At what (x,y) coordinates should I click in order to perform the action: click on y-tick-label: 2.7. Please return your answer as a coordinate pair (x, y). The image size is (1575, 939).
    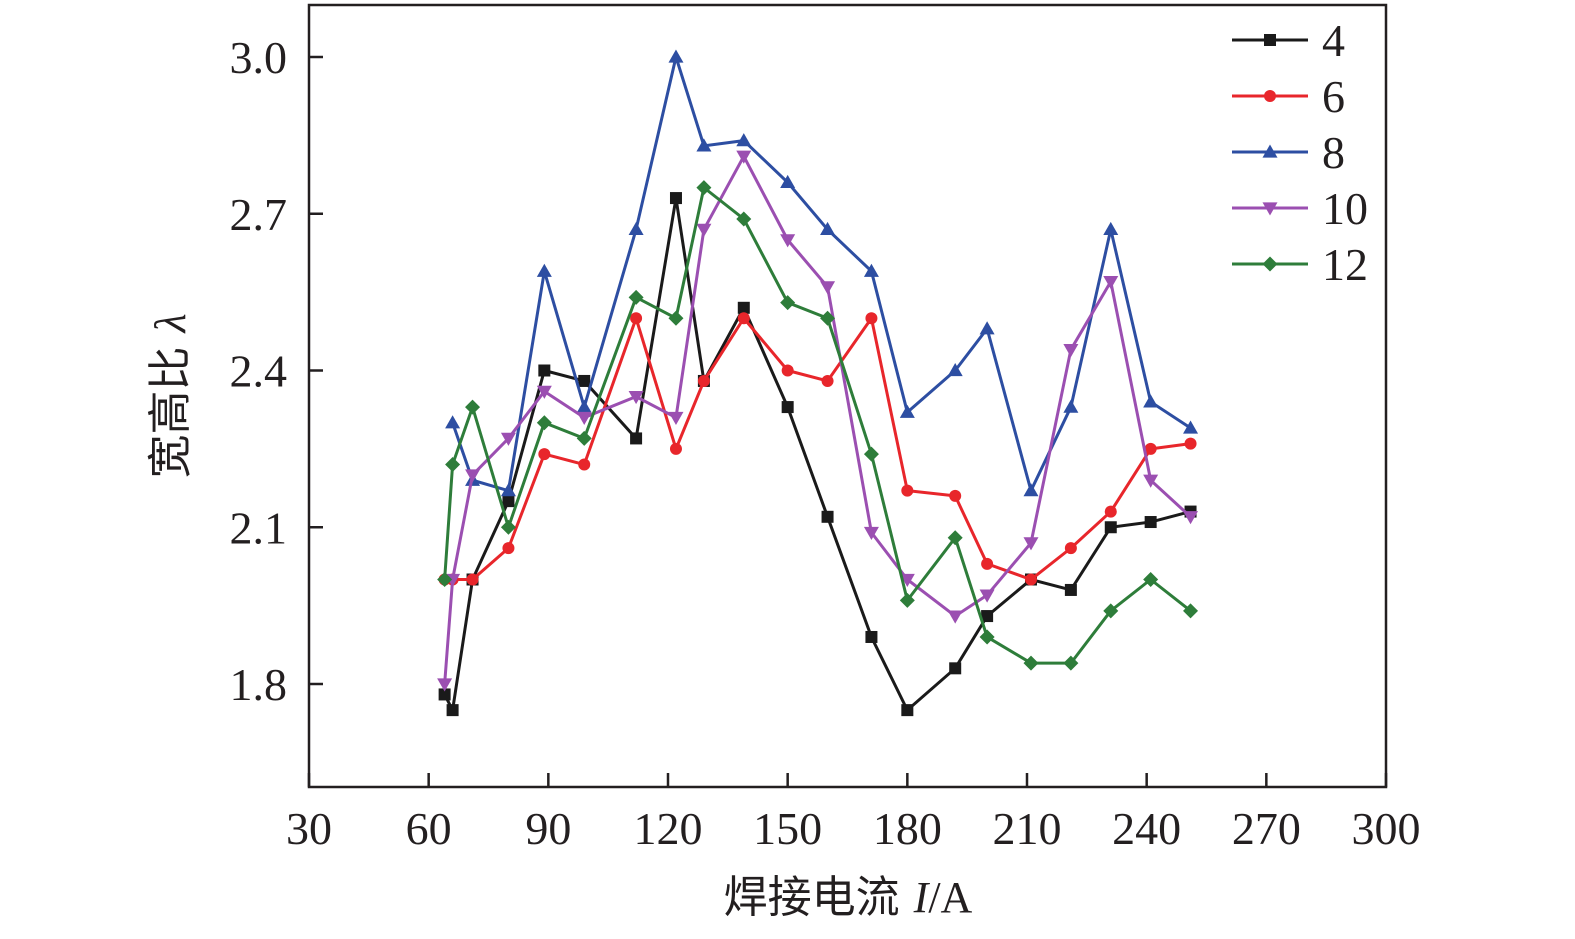
    Looking at the image, I should click on (259, 214).